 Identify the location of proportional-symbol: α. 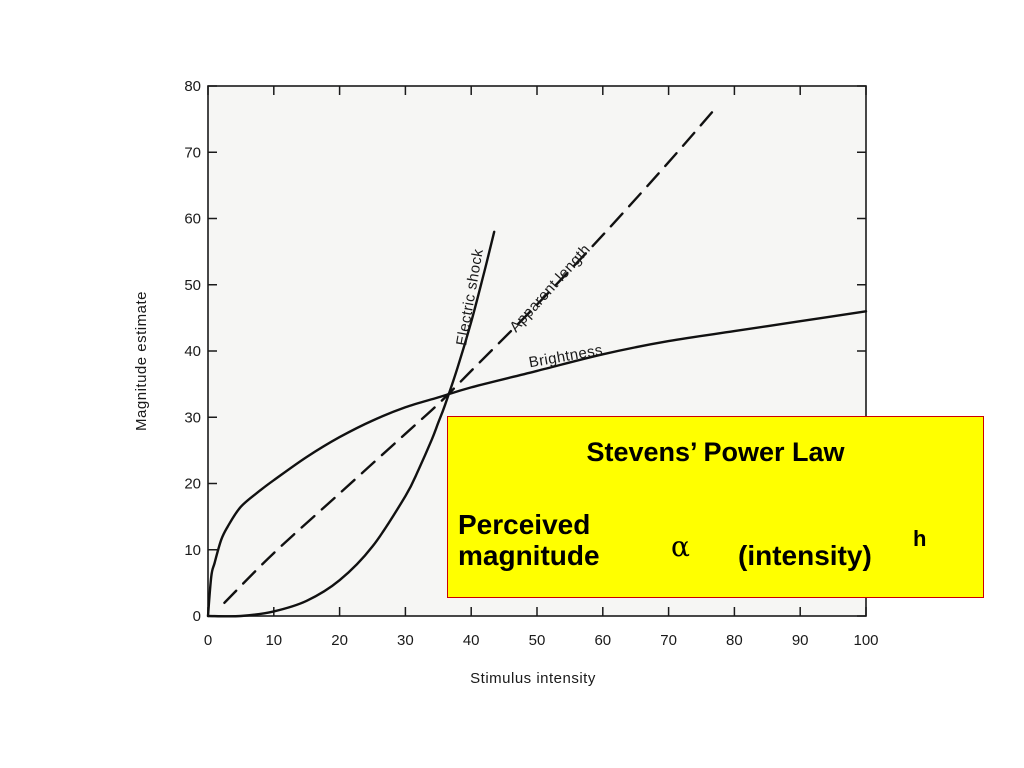
(680, 546).